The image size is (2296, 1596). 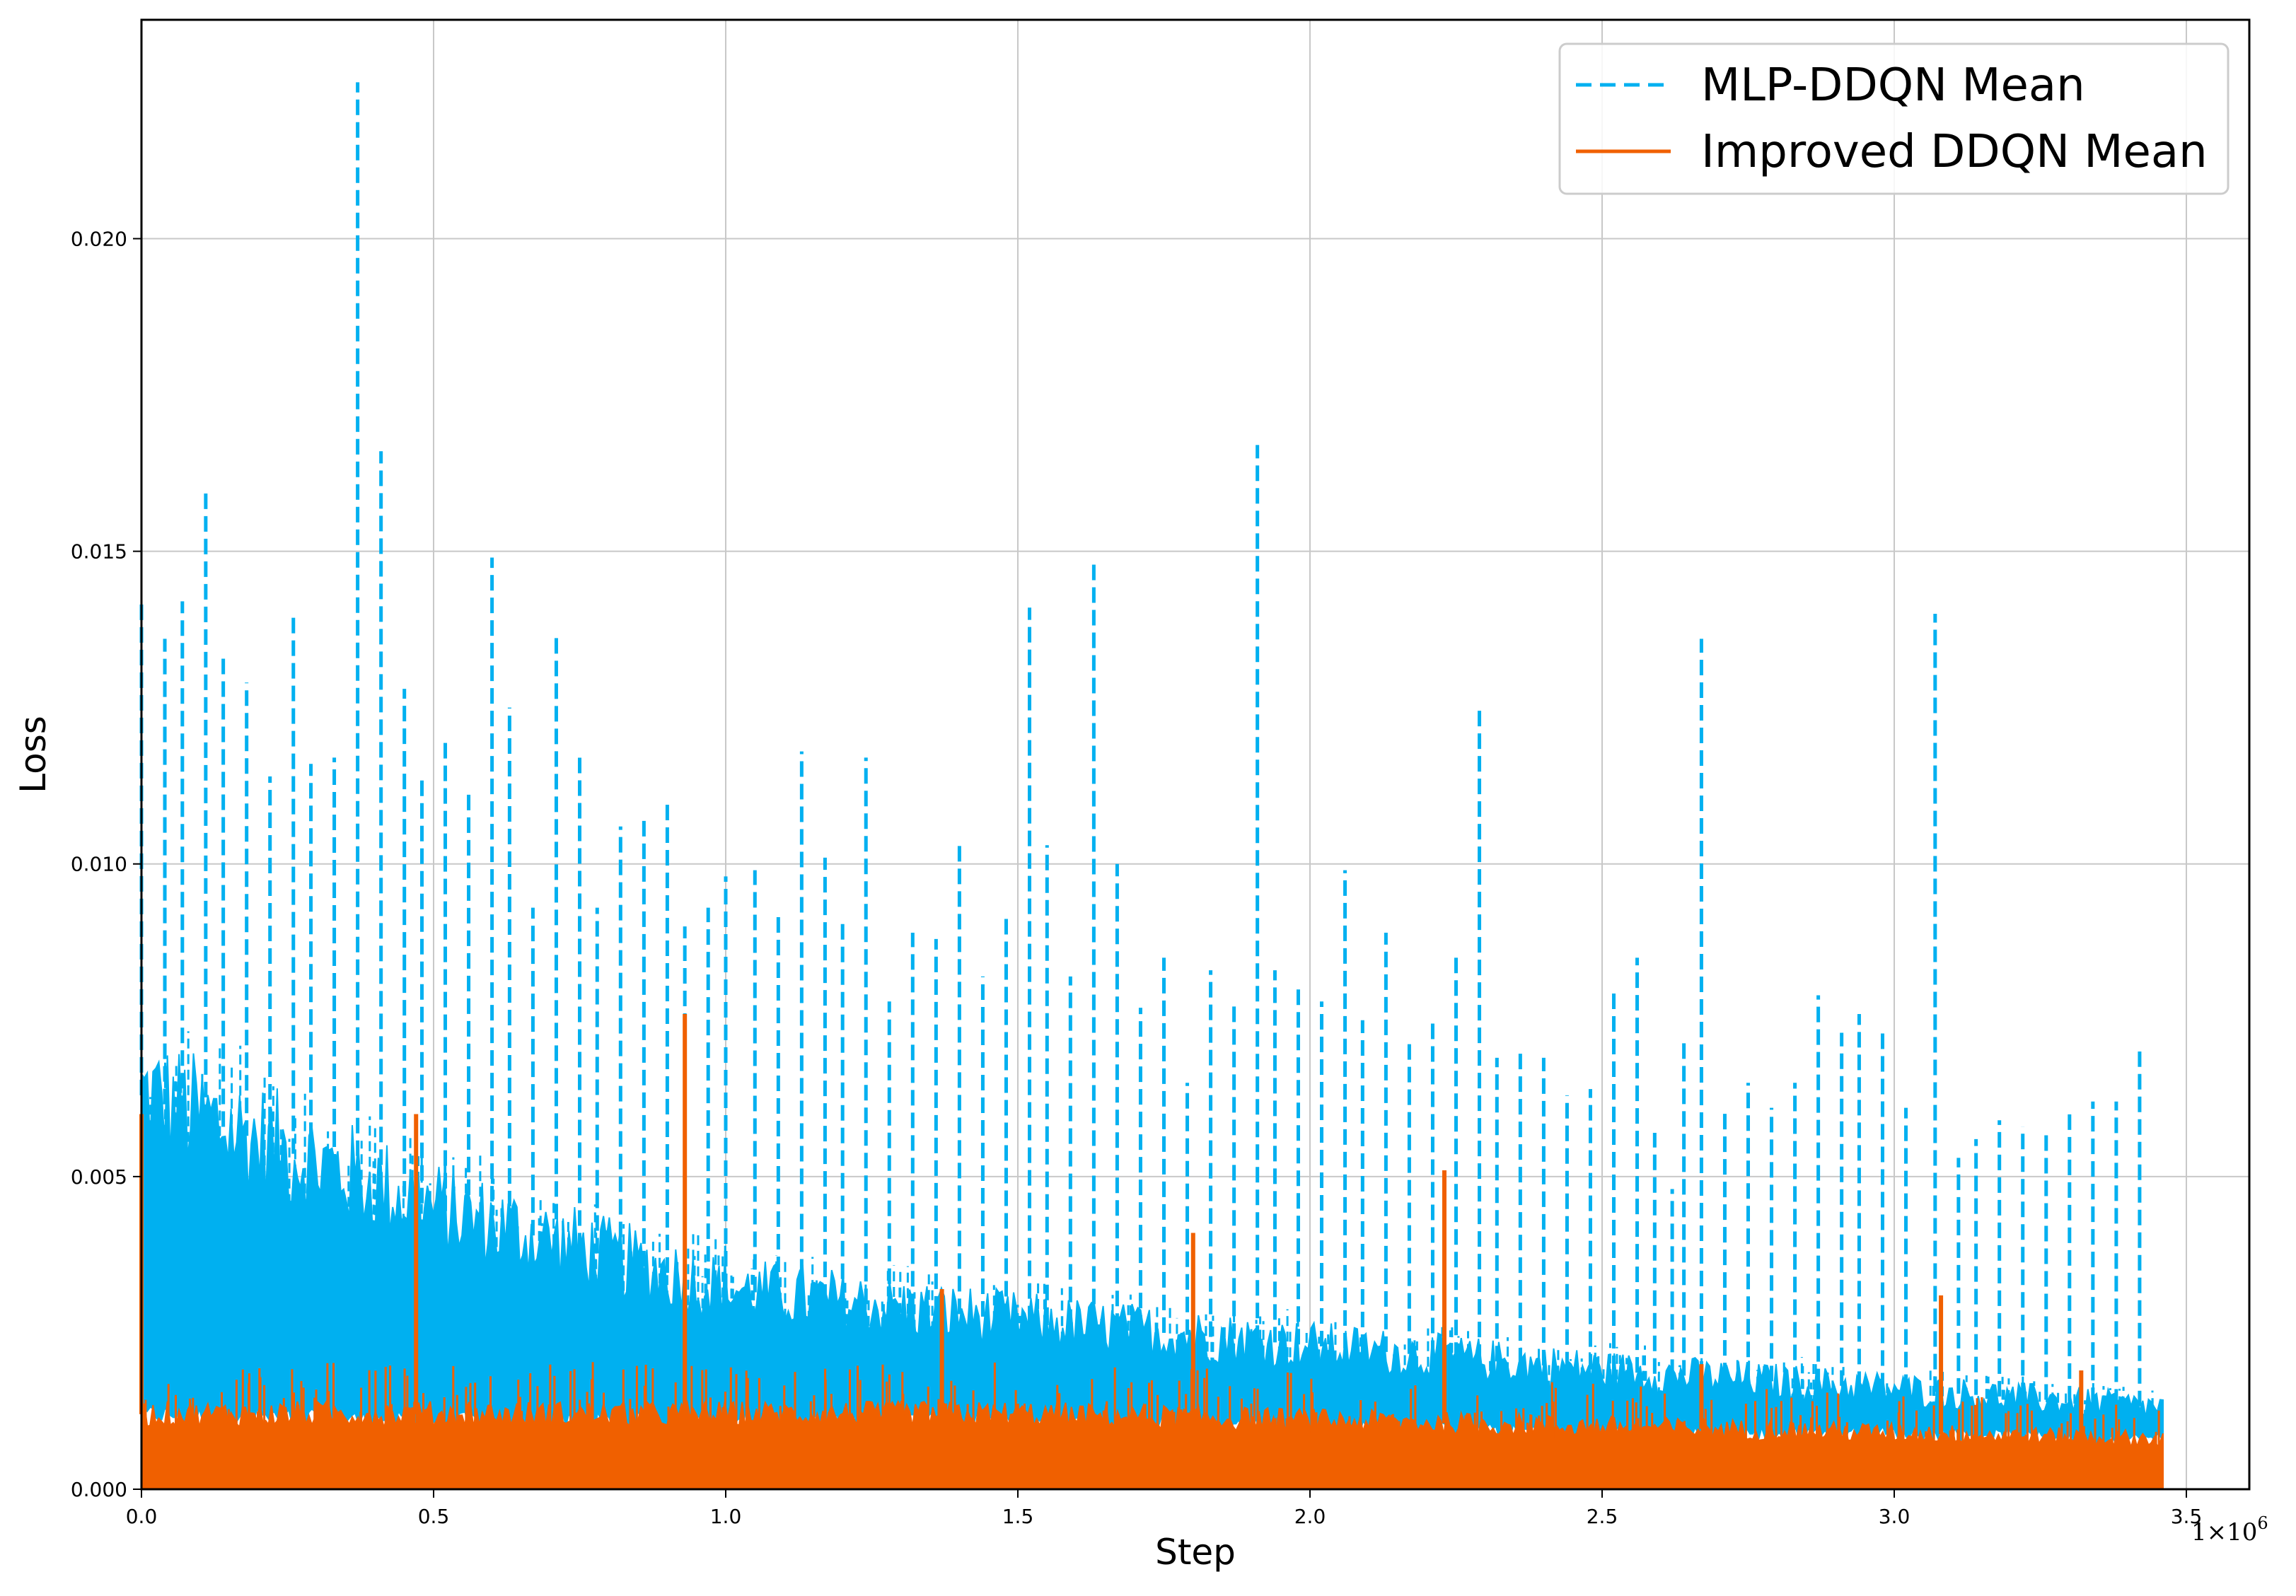 What do you see at coordinates (2224, 1532) in the screenshot?
I see `x-offset-base: 1×10` at bounding box center [2224, 1532].